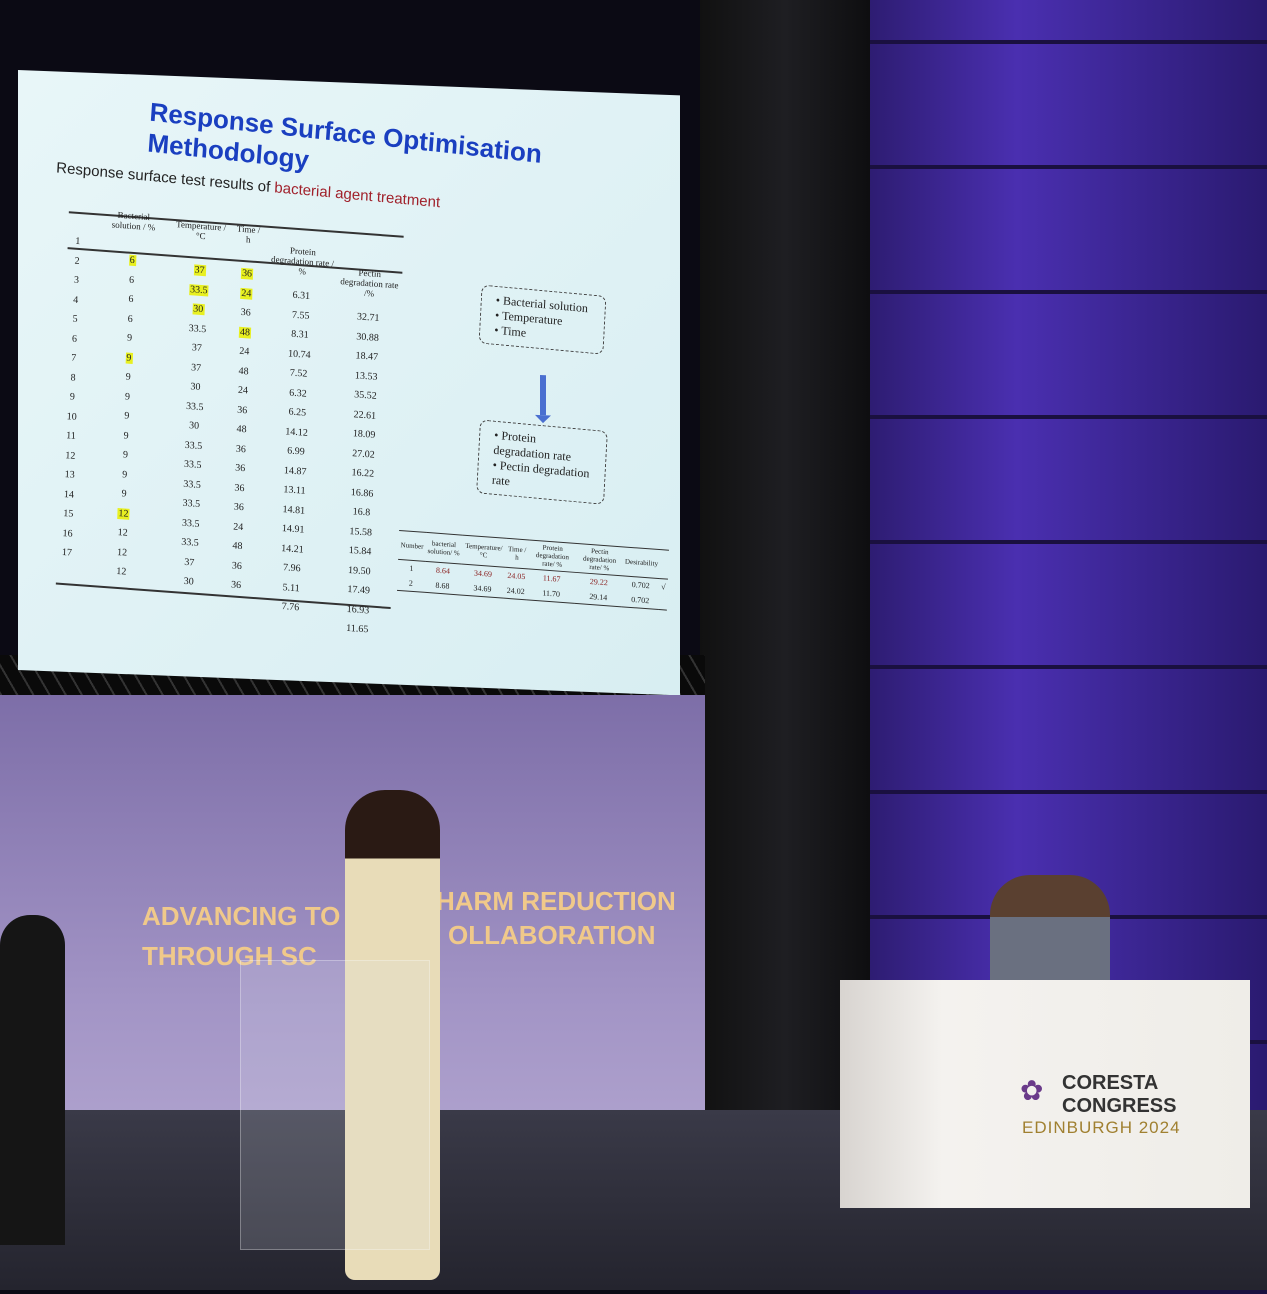 The image size is (1267, 1294). I want to click on stage-curtain, so click(785, 575).